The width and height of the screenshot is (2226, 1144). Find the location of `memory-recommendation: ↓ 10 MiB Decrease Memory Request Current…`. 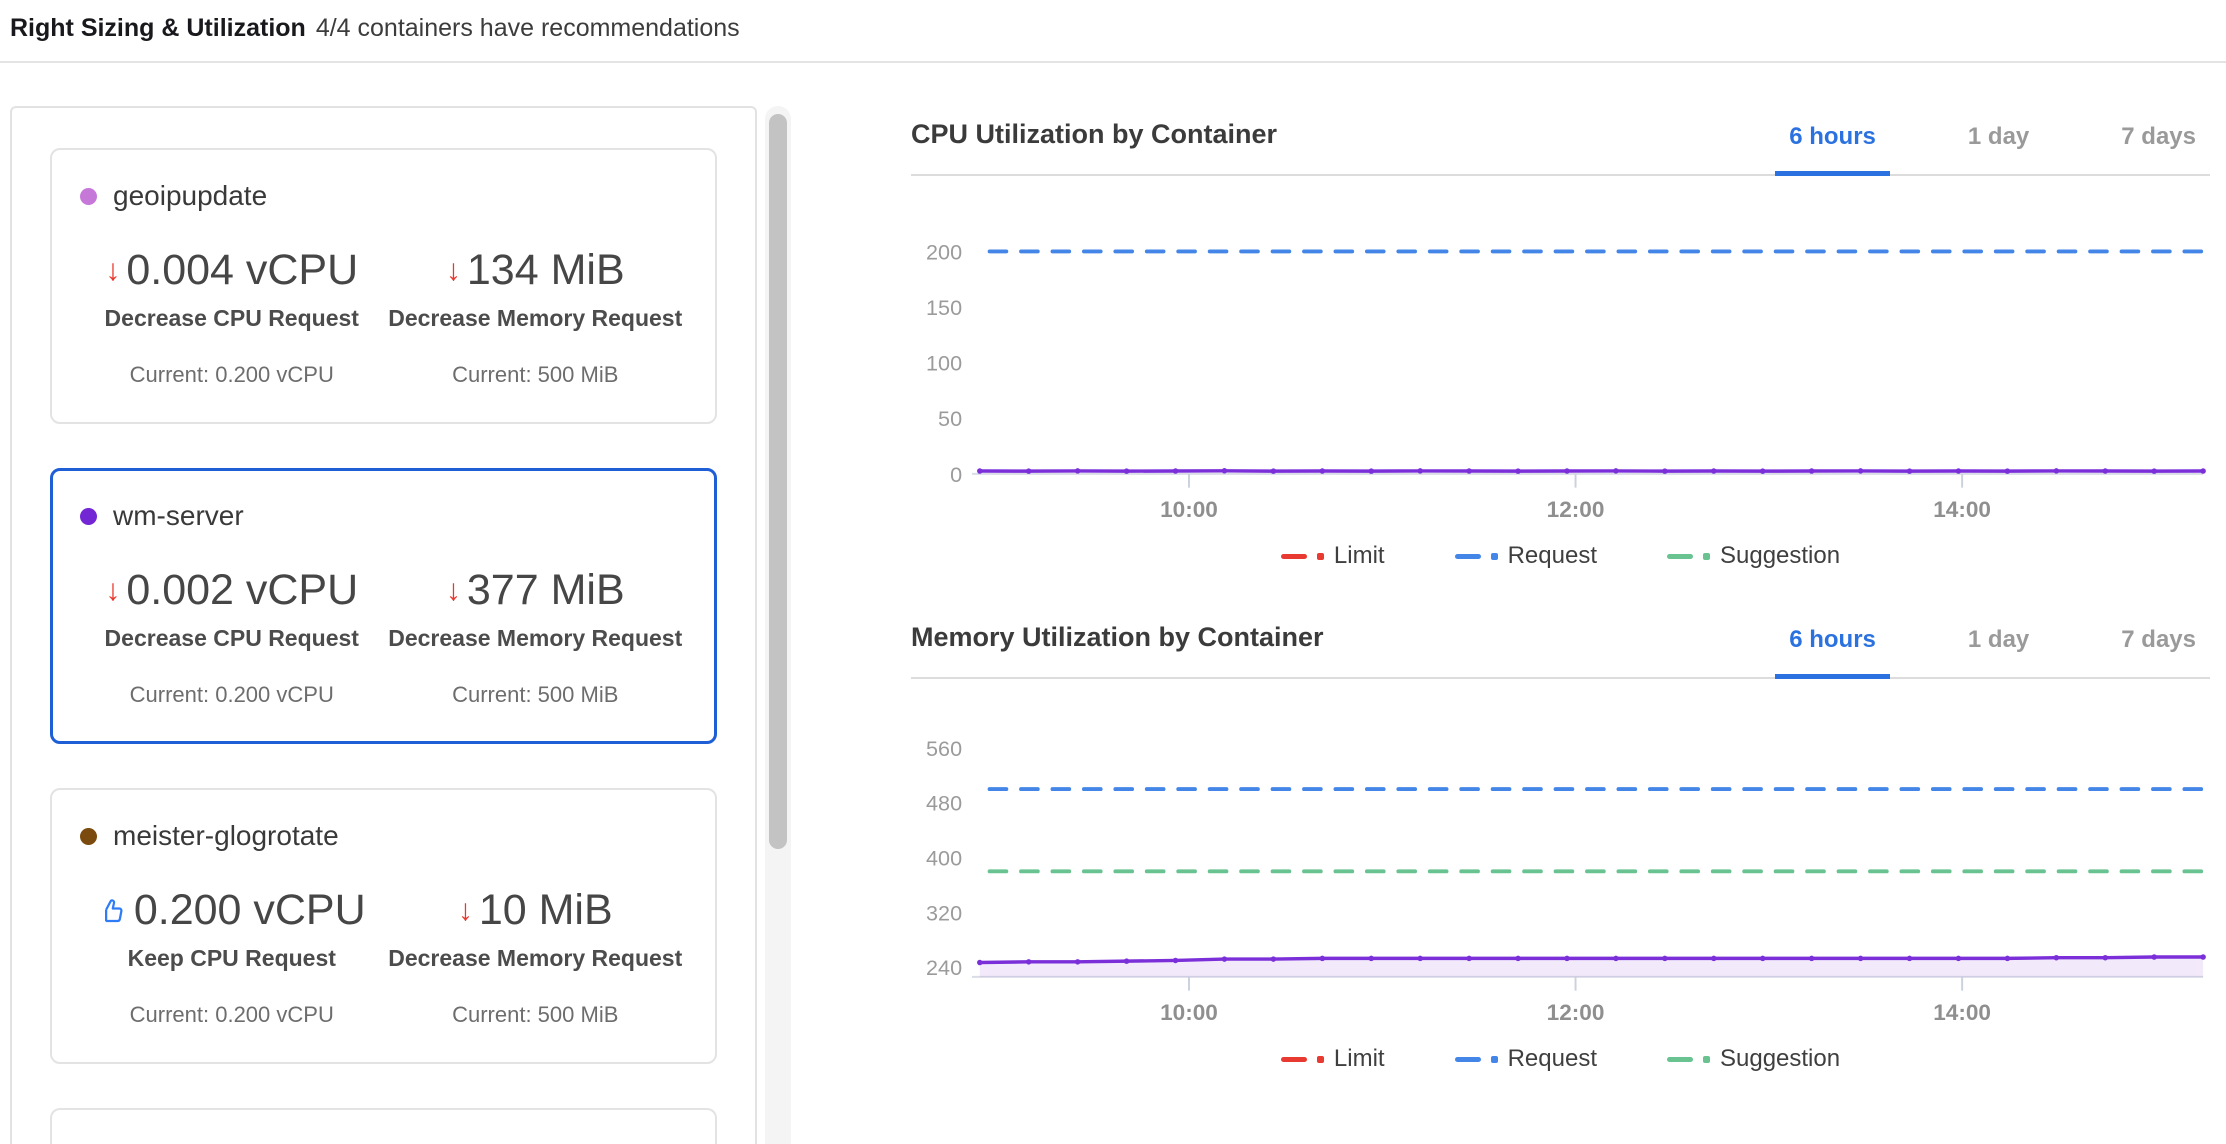

memory-recommendation: ↓ 10 MiB Decrease Memory Request Current… is located at coordinates (536, 957).